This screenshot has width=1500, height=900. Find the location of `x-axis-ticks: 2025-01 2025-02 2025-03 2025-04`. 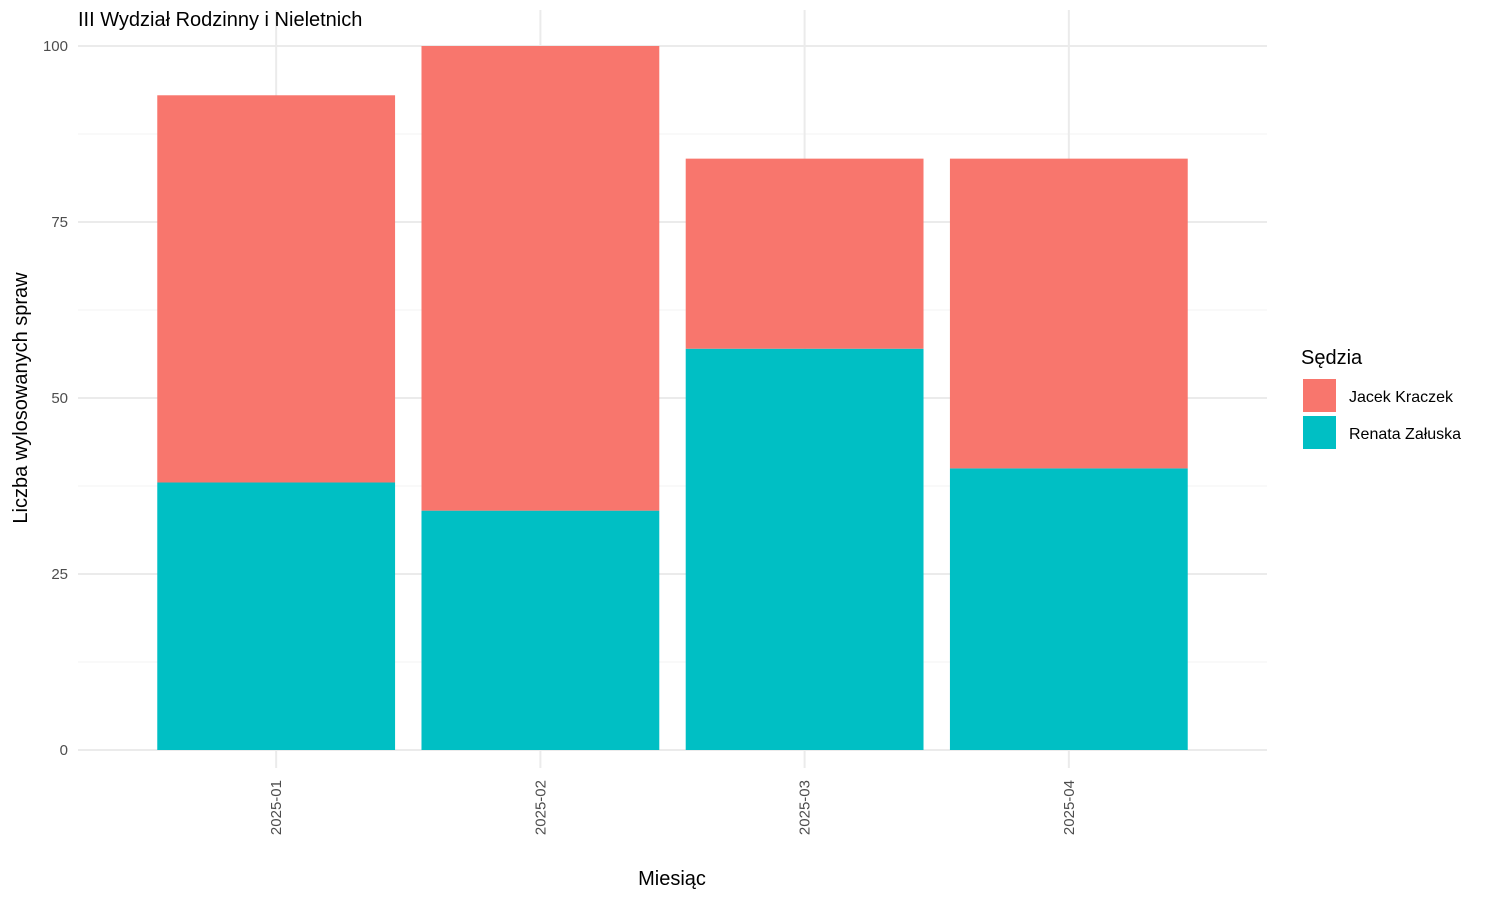

x-axis-ticks: 2025-01 2025-02 2025-03 2025-04 is located at coordinates (673, 807).